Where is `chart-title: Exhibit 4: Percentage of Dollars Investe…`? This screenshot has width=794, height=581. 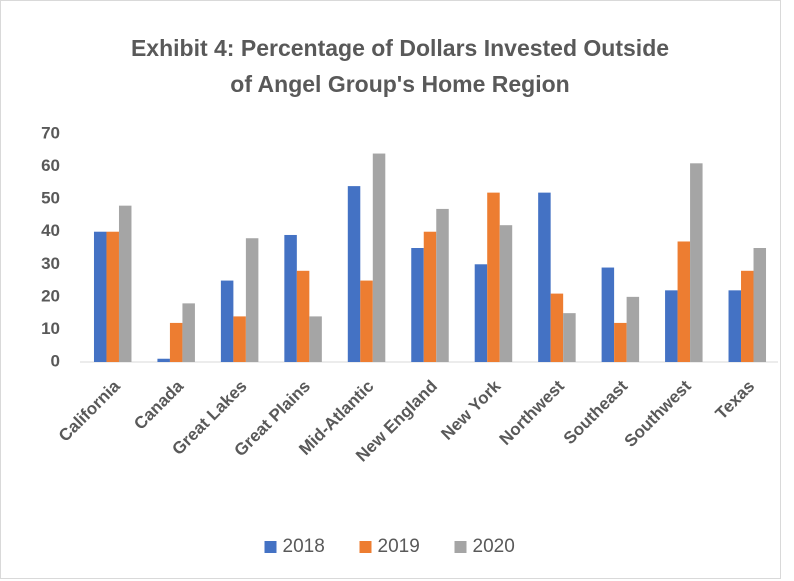 chart-title: Exhibit 4: Percentage of Dollars Investe… is located at coordinates (400, 66).